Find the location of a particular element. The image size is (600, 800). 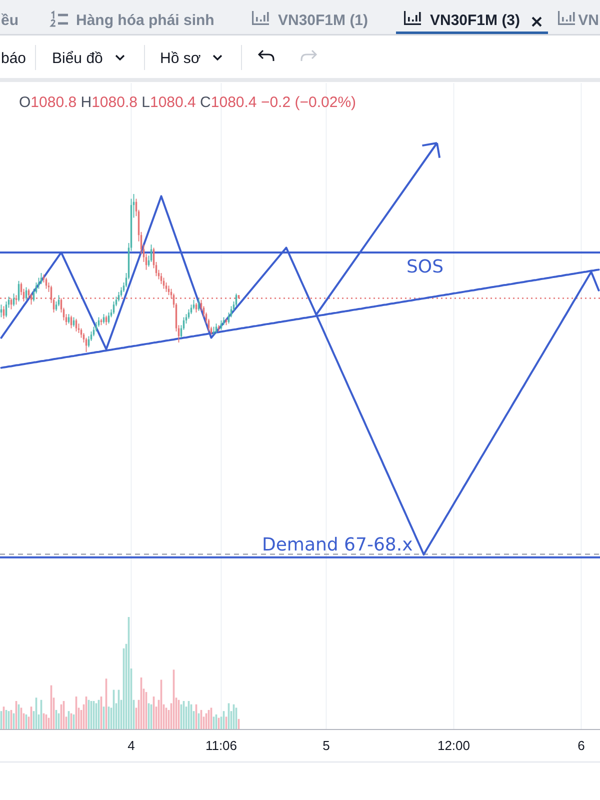

text: Biểu đồ is located at coordinates (77, 58).